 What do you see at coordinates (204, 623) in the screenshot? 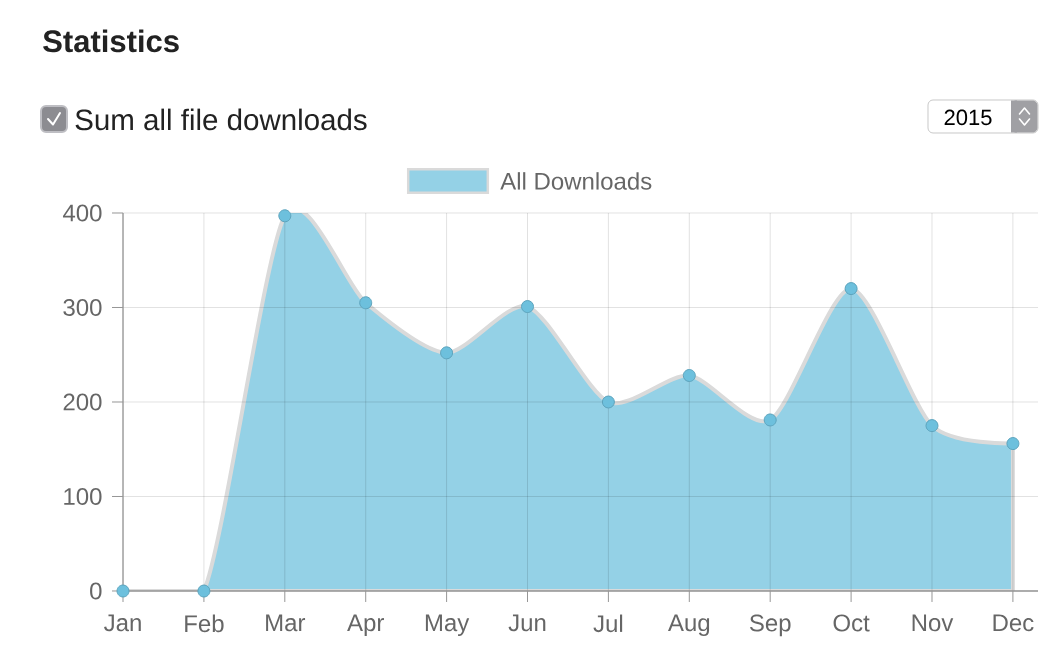
I see `x-tick-label: Feb` at bounding box center [204, 623].